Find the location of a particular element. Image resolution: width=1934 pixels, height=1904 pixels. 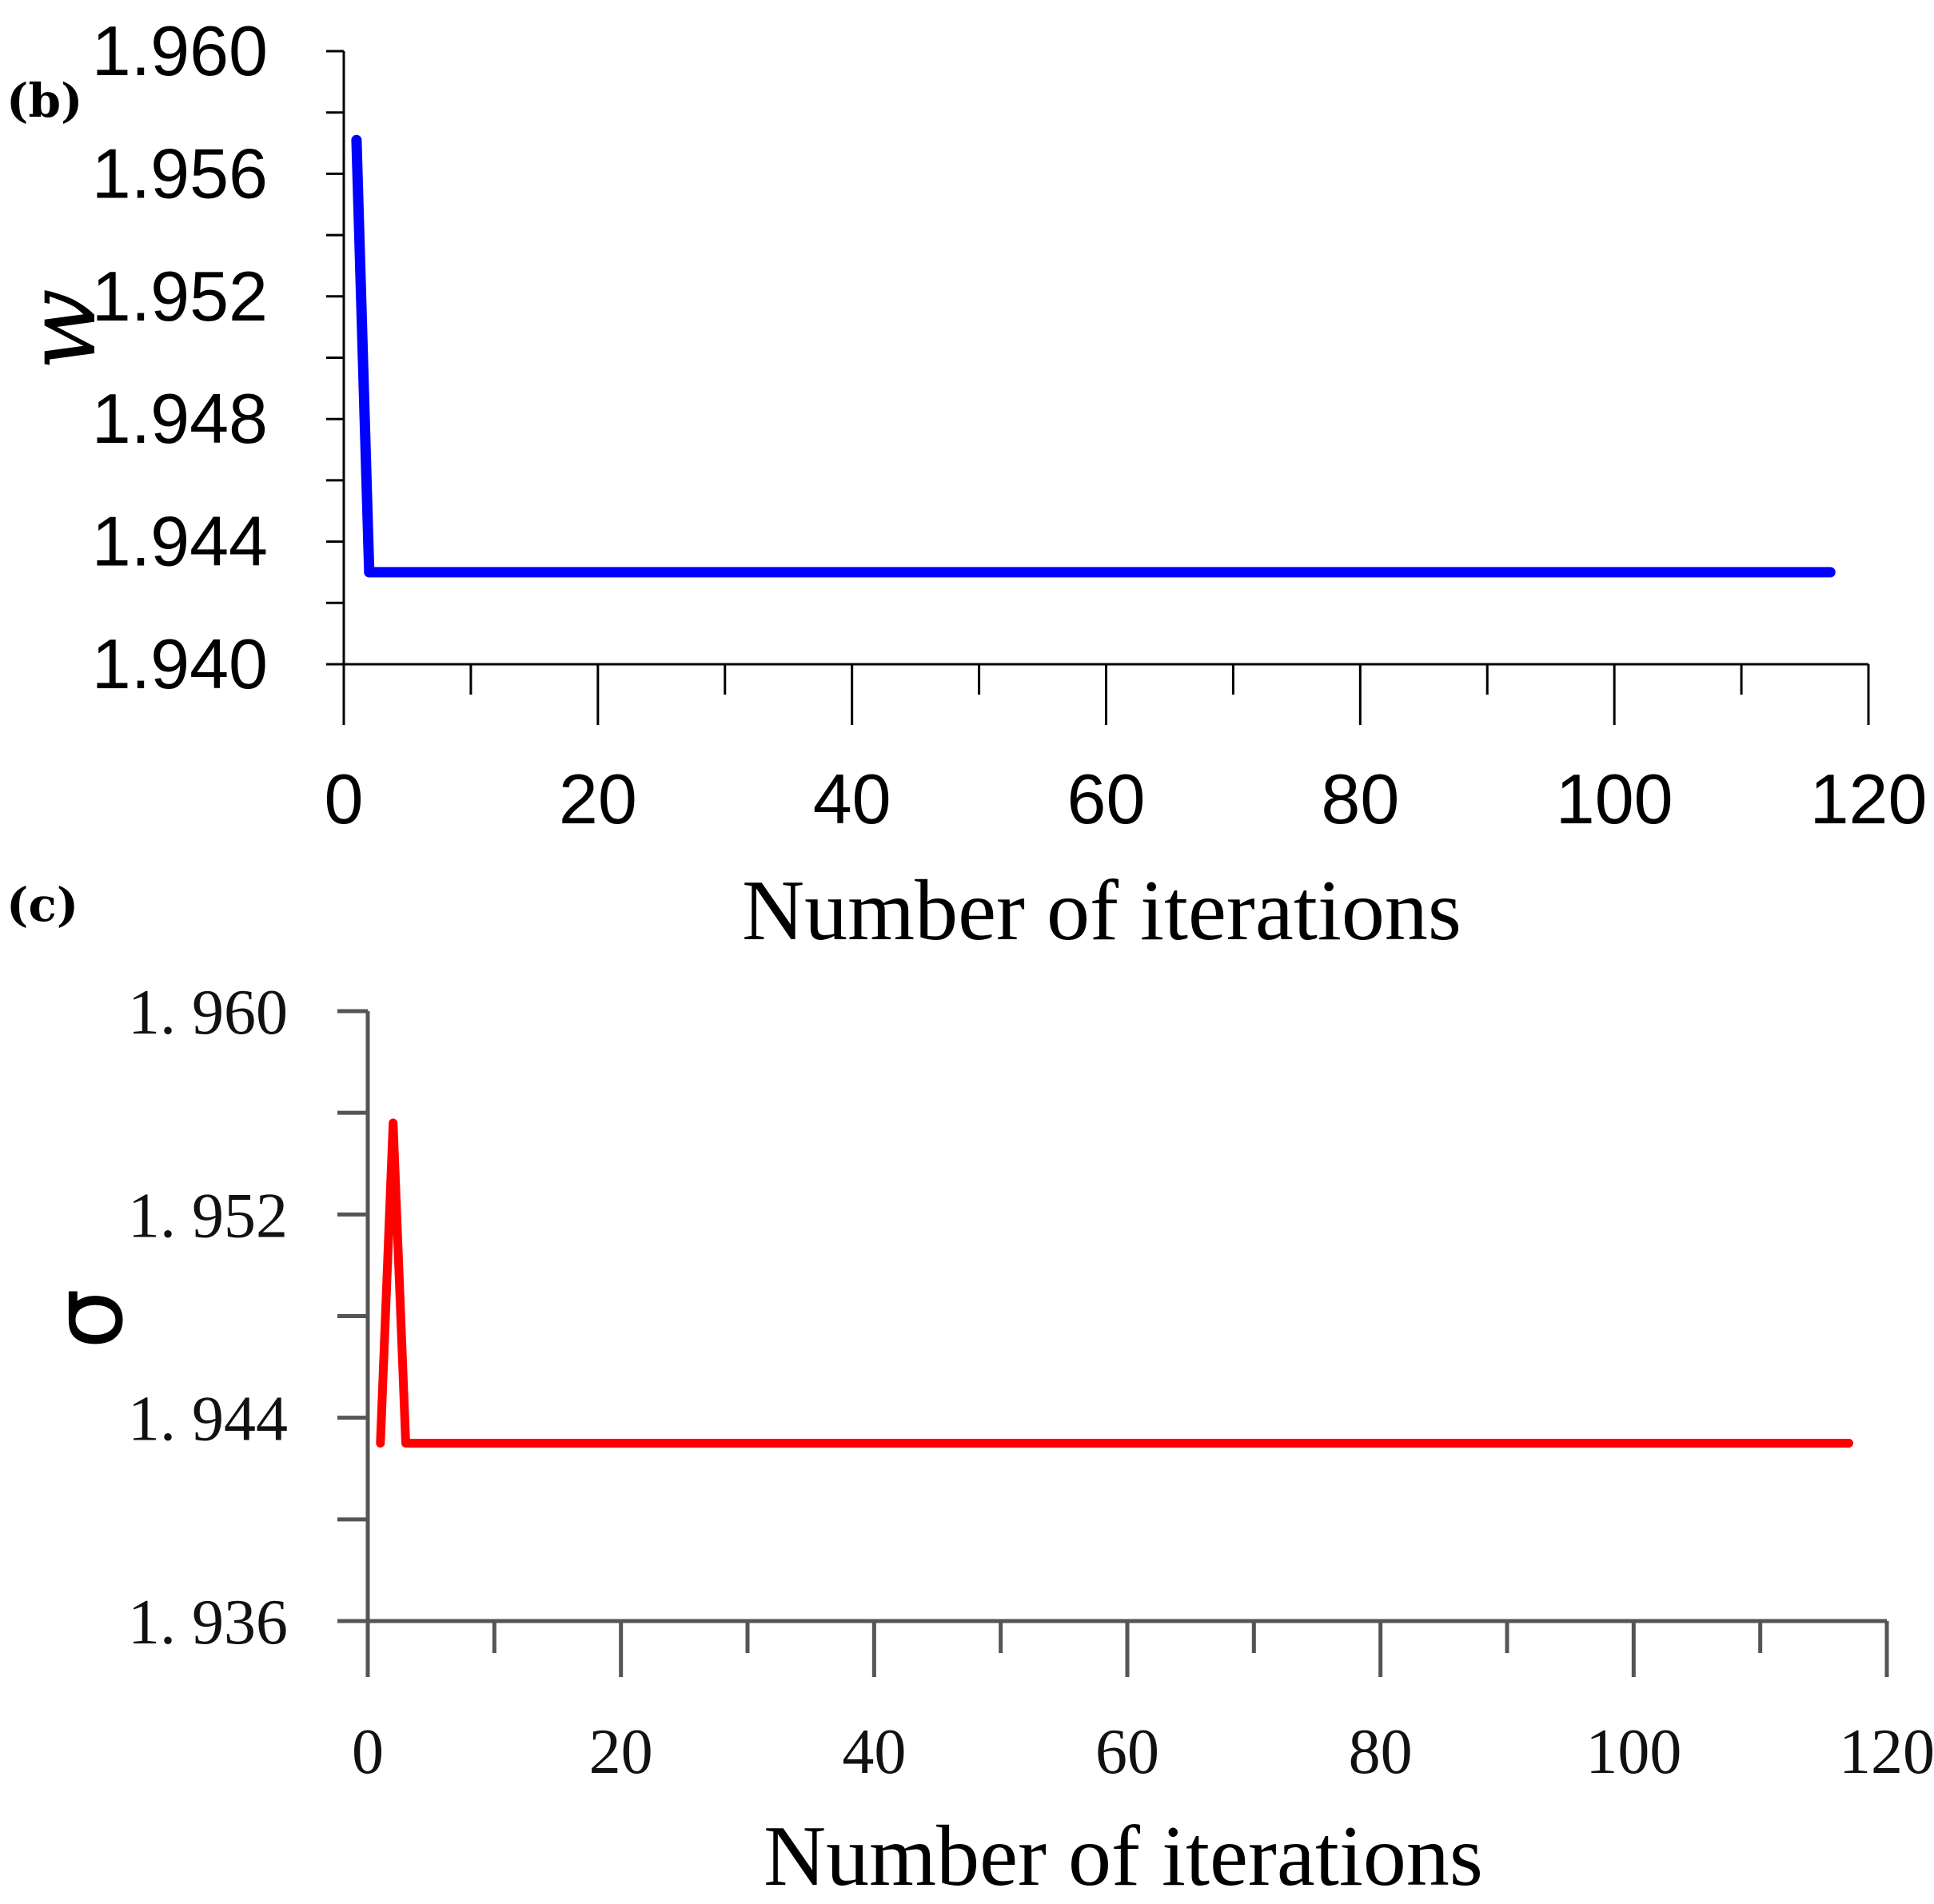

y-tick-label: 1. 960 is located at coordinates (208, 1013).